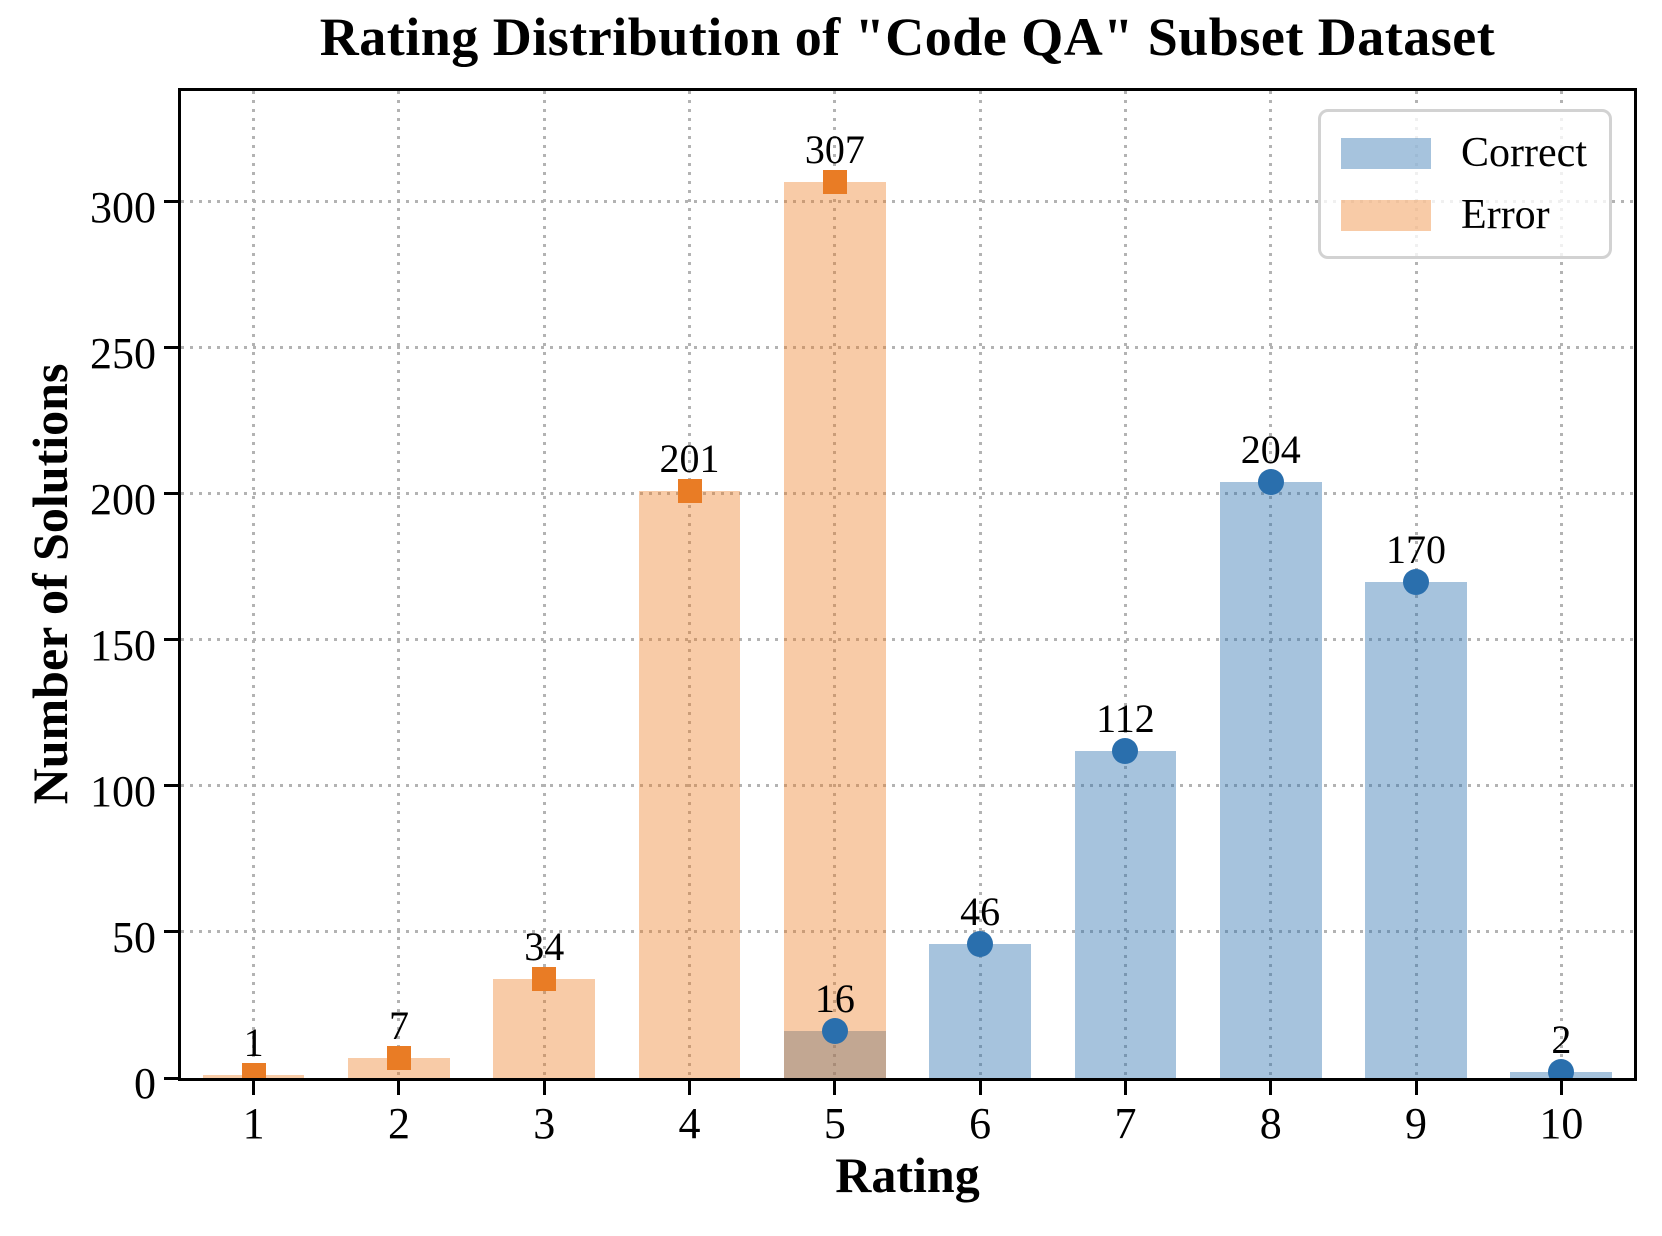 Image resolution: width=1662 pixels, height=1236 pixels. What do you see at coordinates (123, 645) in the screenshot?
I see `y-tick-label-150: 150` at bounding box center [123, 645].